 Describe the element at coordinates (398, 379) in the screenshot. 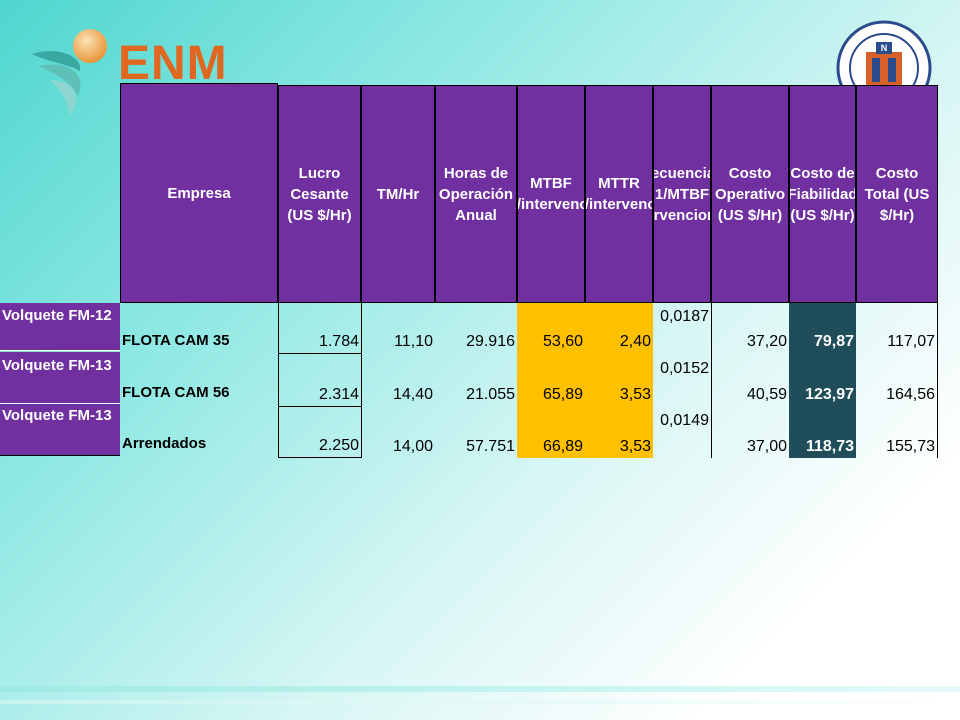

I see `cell-tm-hr: 14,40` at that location.